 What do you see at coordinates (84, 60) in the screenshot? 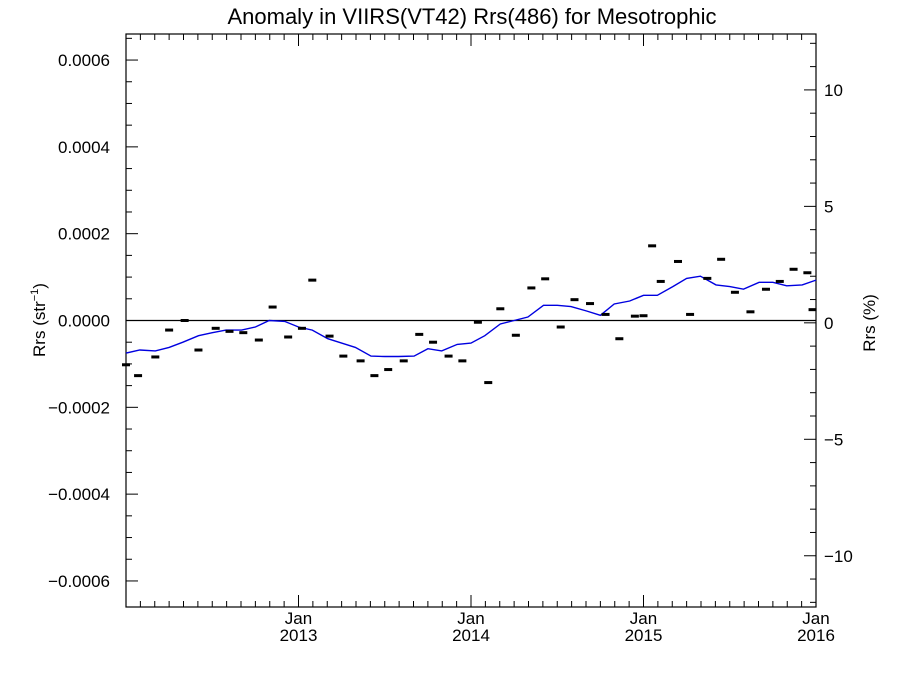
I see `left-tick-label: 0.0006` at bounding box center [84, 60].